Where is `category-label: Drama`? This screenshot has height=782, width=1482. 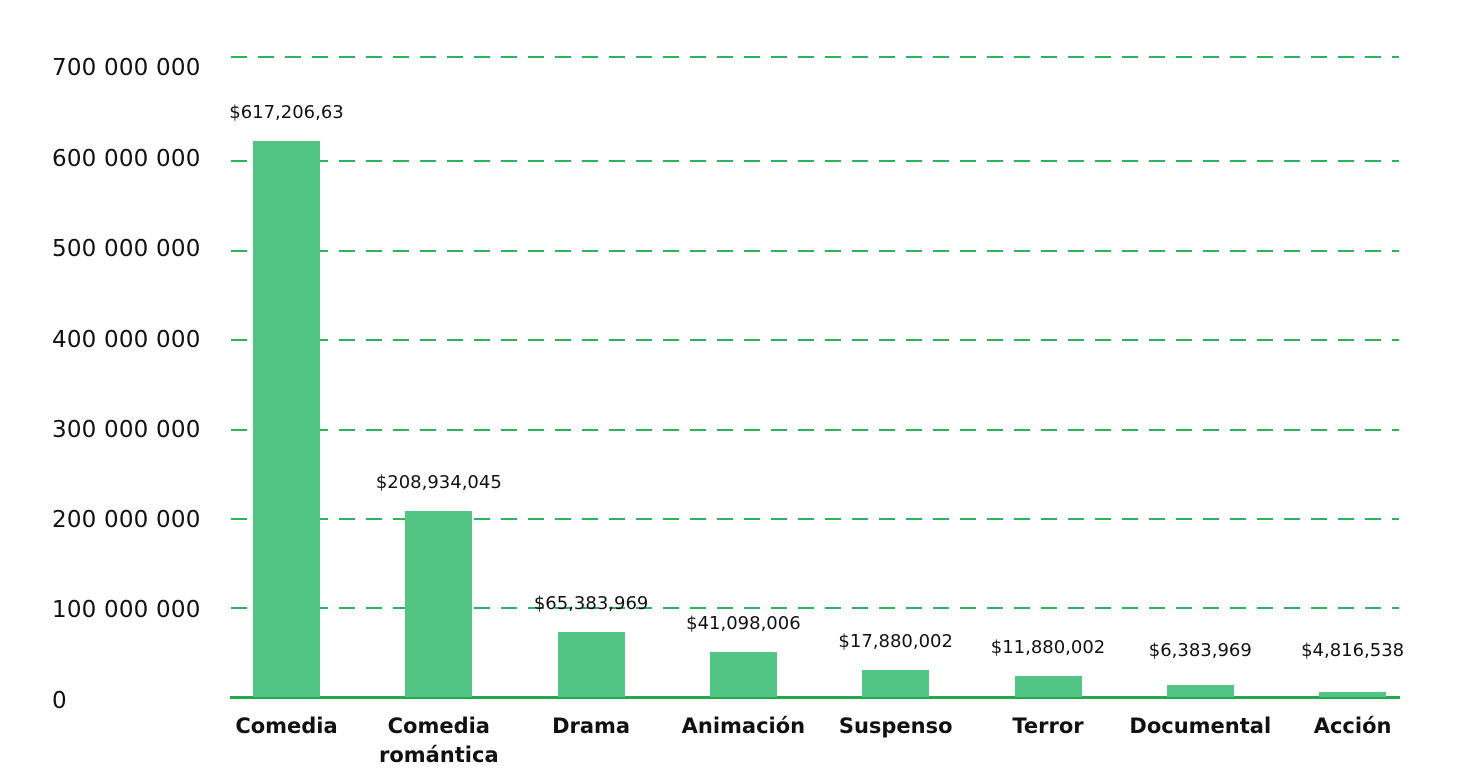
category-label: Drama is located at coordinates (591, 726).